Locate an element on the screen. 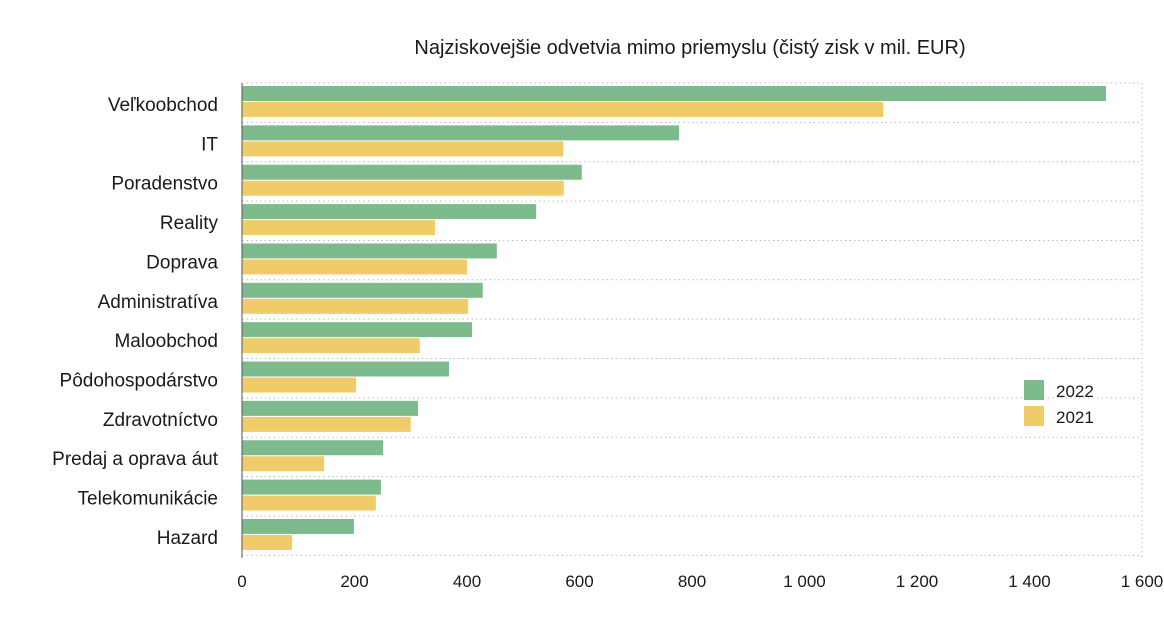  legend-label: 2022 is located at coordinates (1075, 391).